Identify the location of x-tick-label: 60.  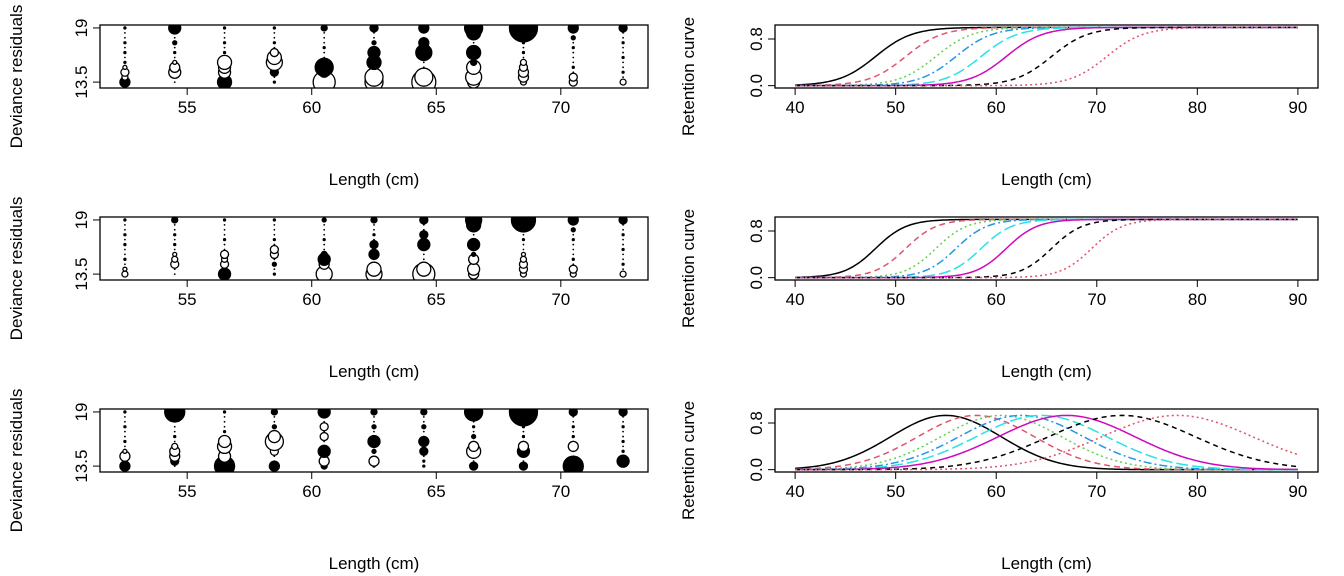
(311, 107).